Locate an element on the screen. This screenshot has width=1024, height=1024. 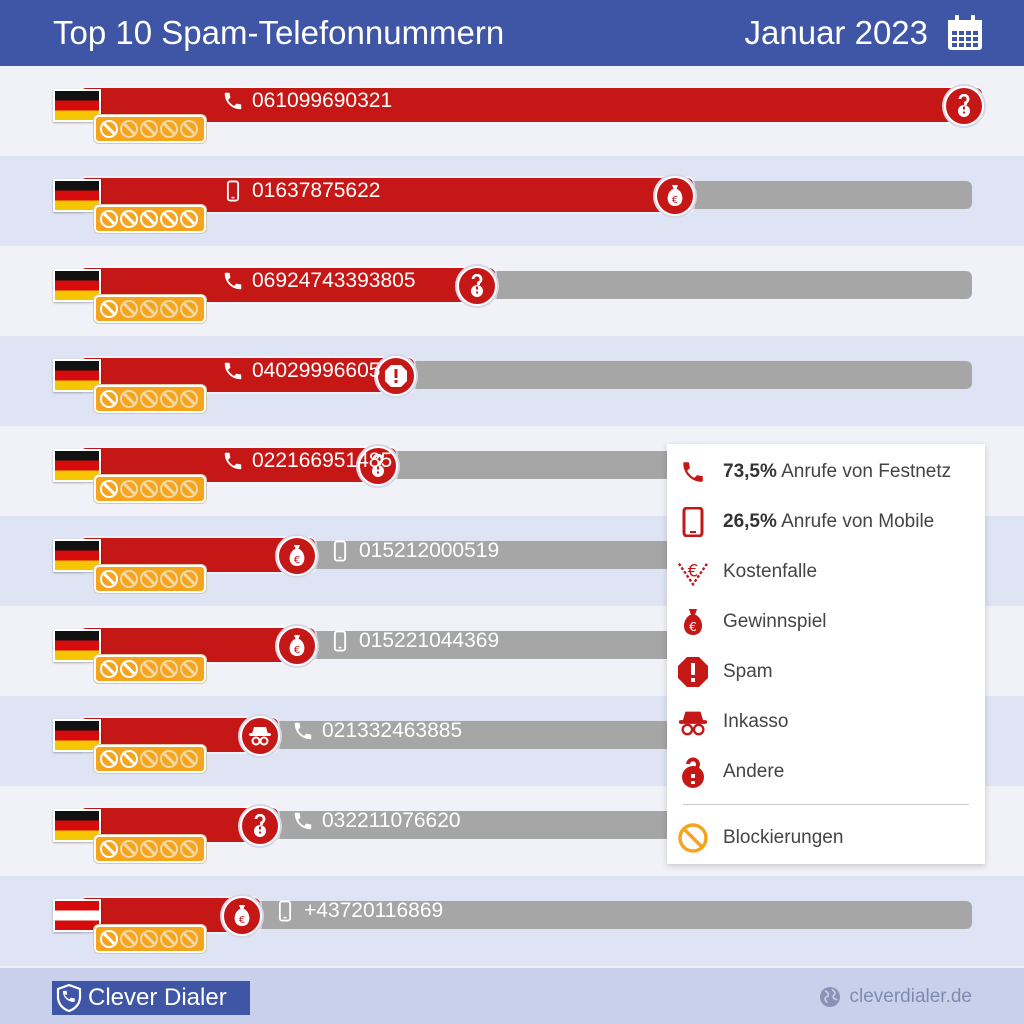
brand-logo: Clever Dialer is located at coordinates (151, 998).